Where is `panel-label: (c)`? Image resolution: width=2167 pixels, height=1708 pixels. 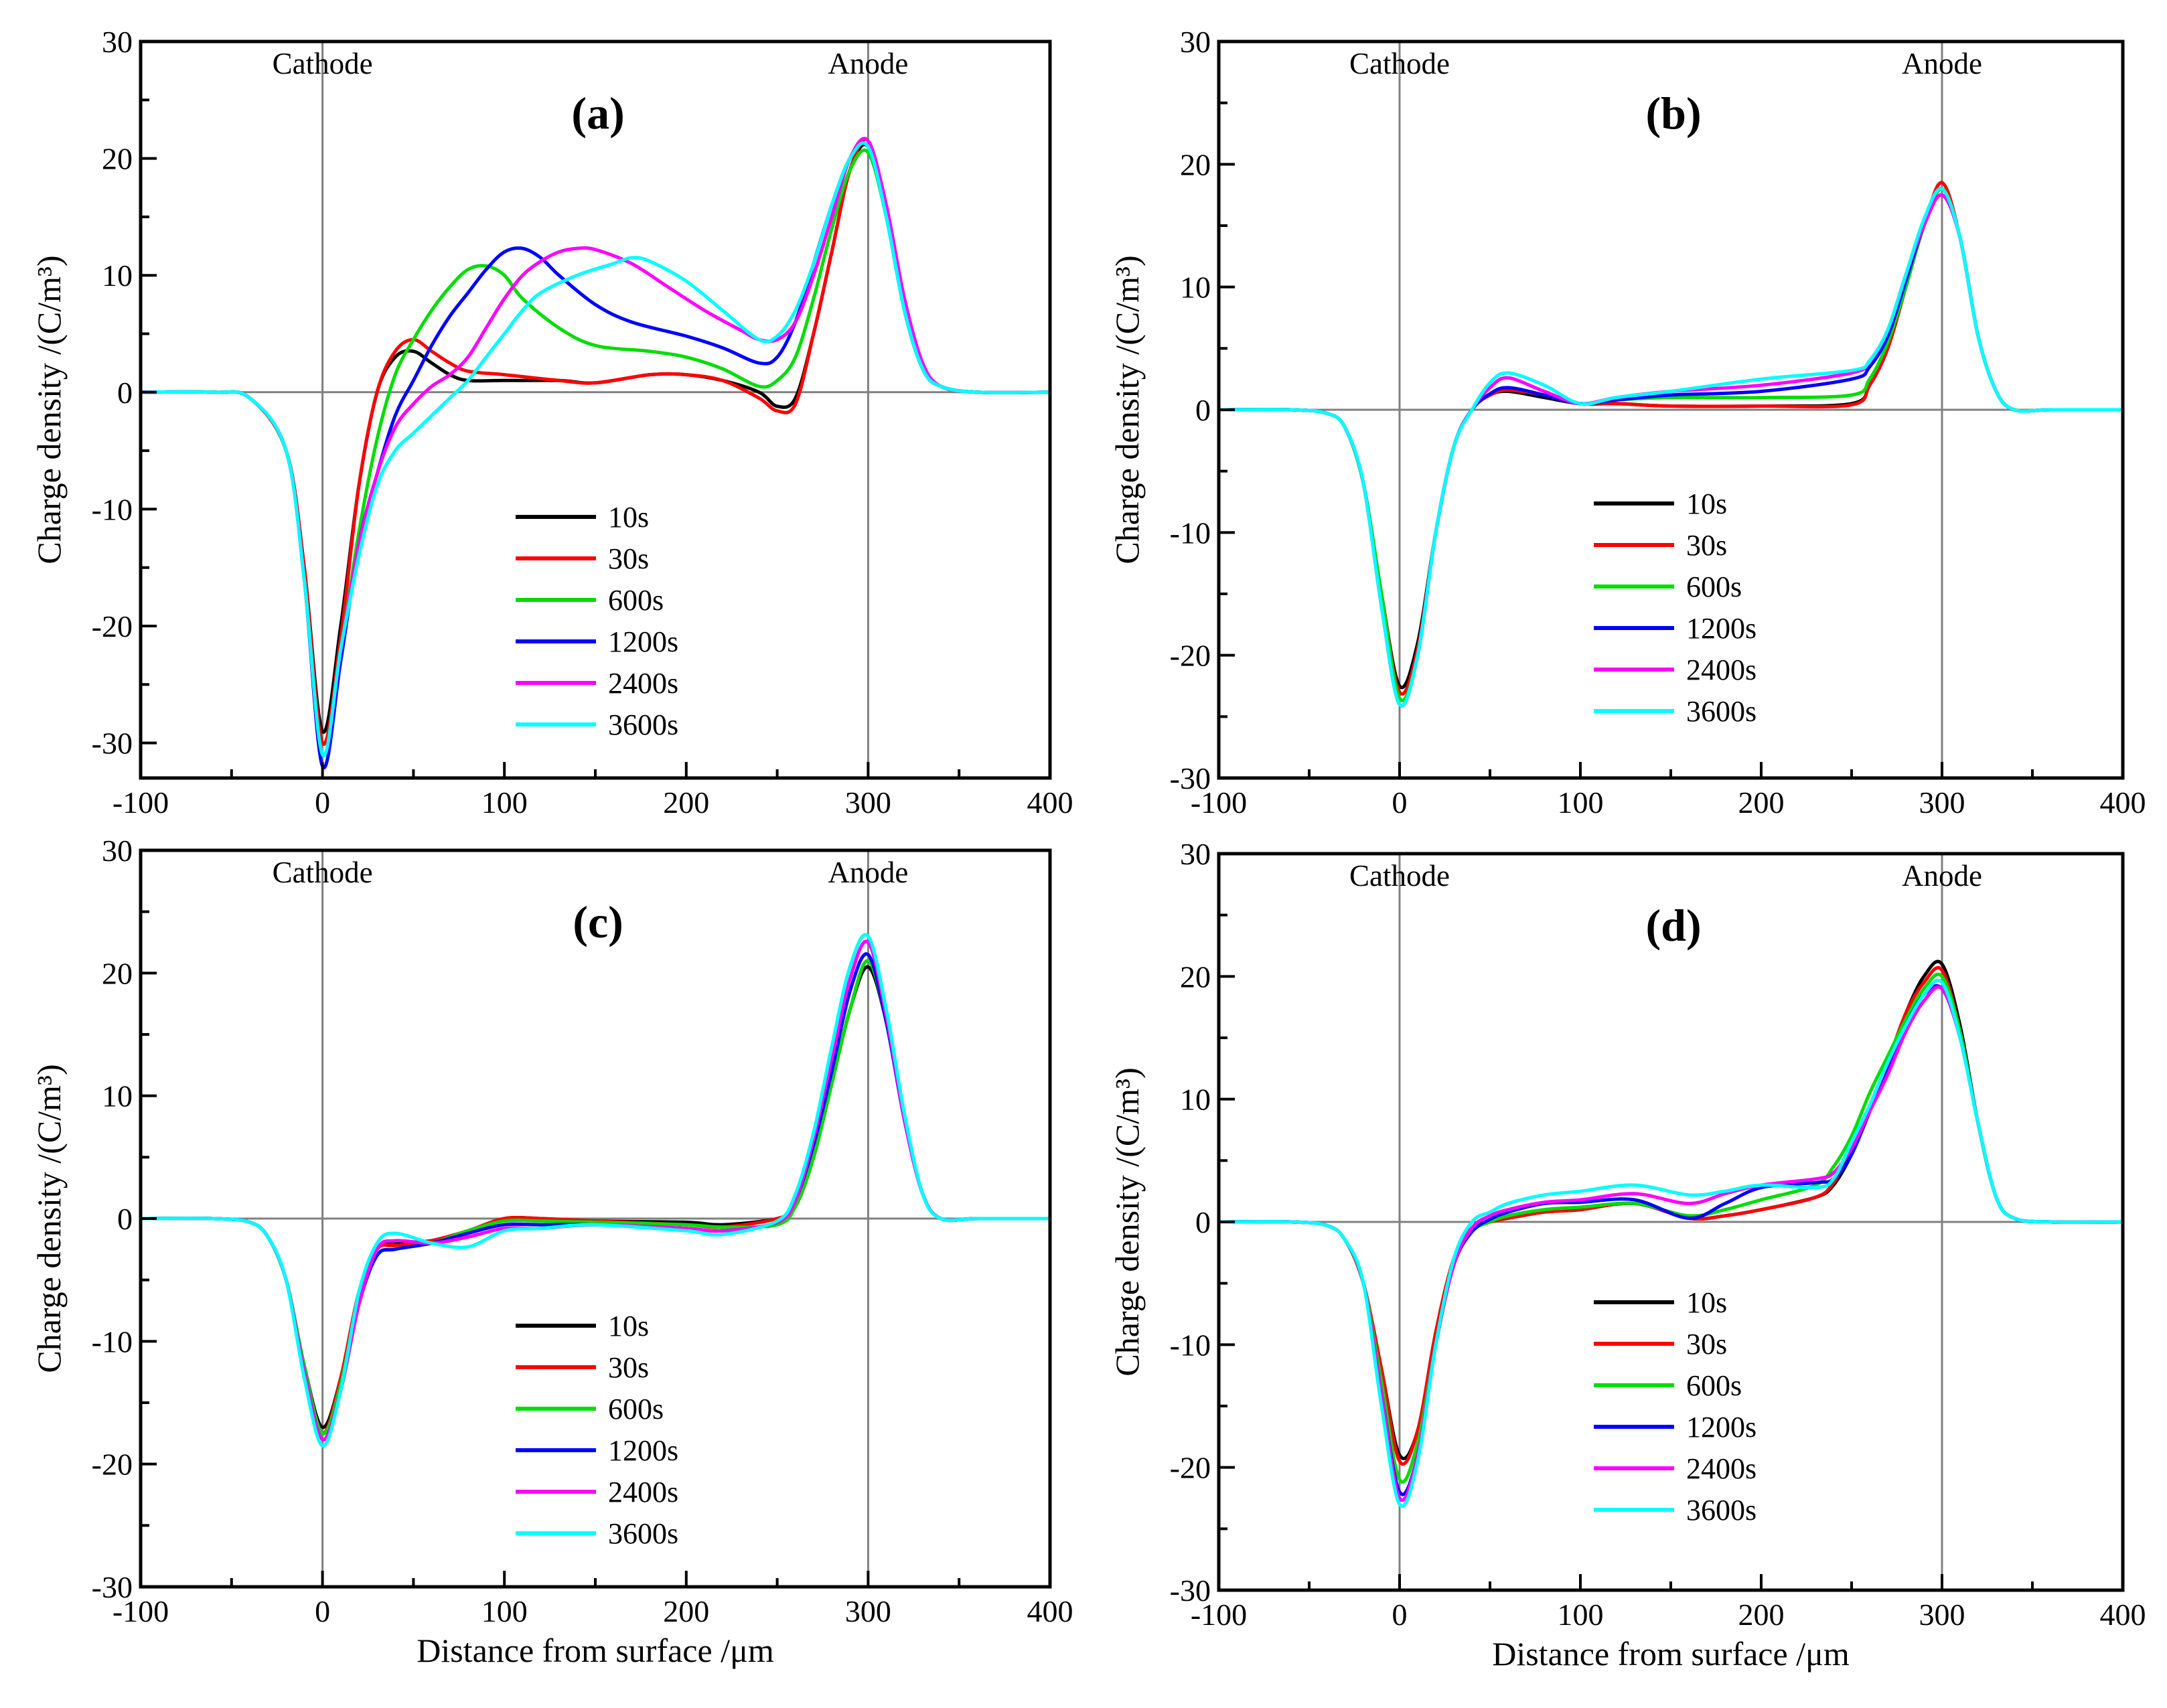 panel-label: (c) is located at coordinates (598, 922).